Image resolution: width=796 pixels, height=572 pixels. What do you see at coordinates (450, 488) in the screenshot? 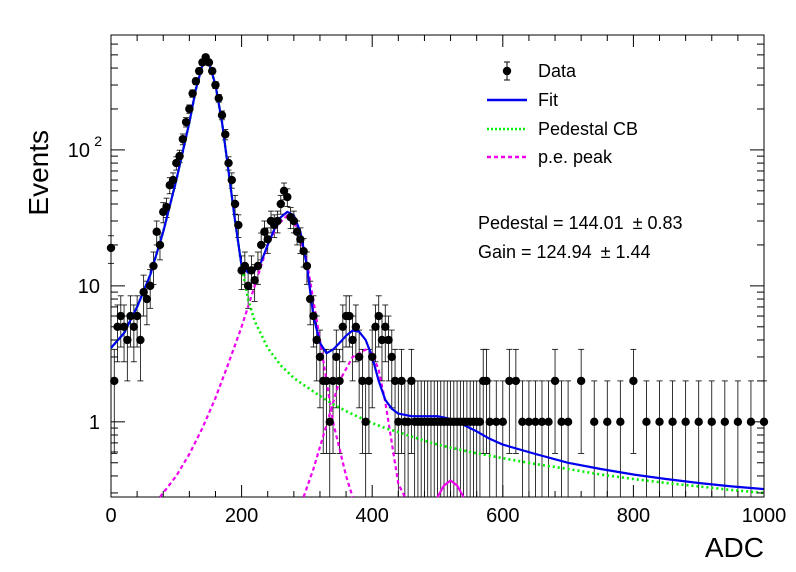
I see `pe-peak-curve` at bounding box center [450, 488].